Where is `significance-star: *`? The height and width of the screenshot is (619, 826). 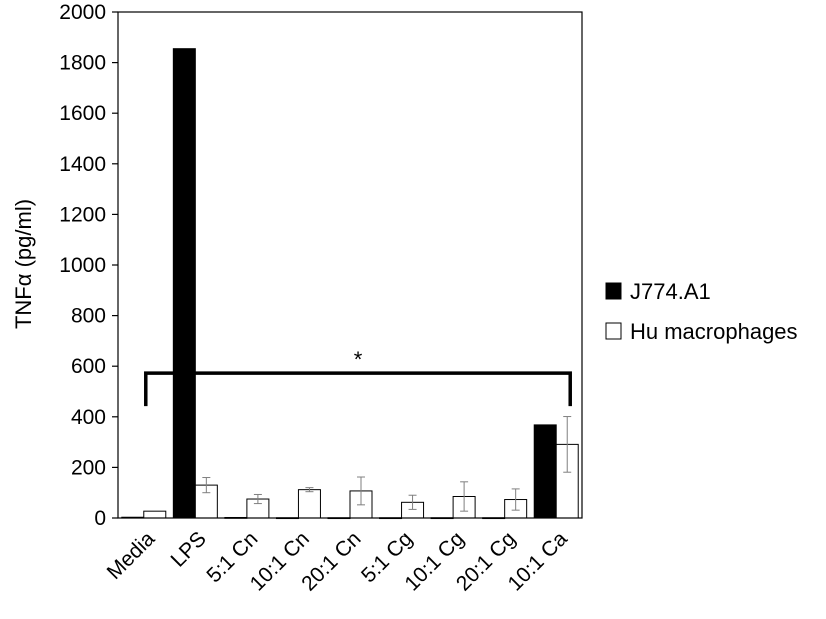 significance-star: * is located at coordinates (358, 359).